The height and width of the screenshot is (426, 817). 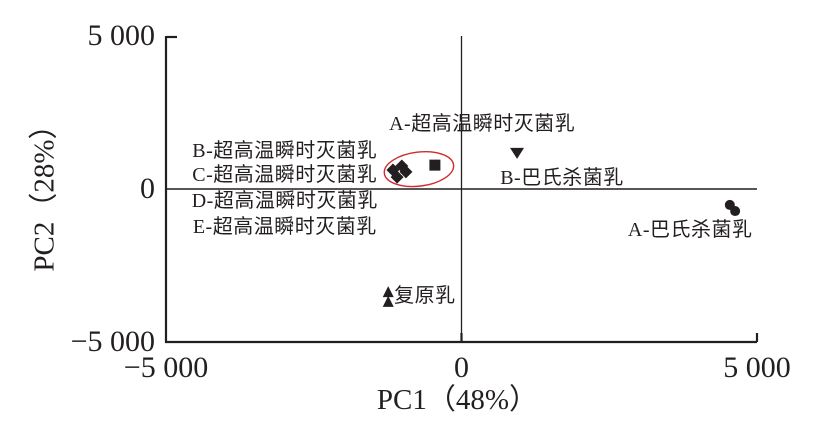 What do you see at coordinates (757, 367) in the screenshot?
I see `x-tick-label-5000: 5 000` at bounding box center [757, 367].